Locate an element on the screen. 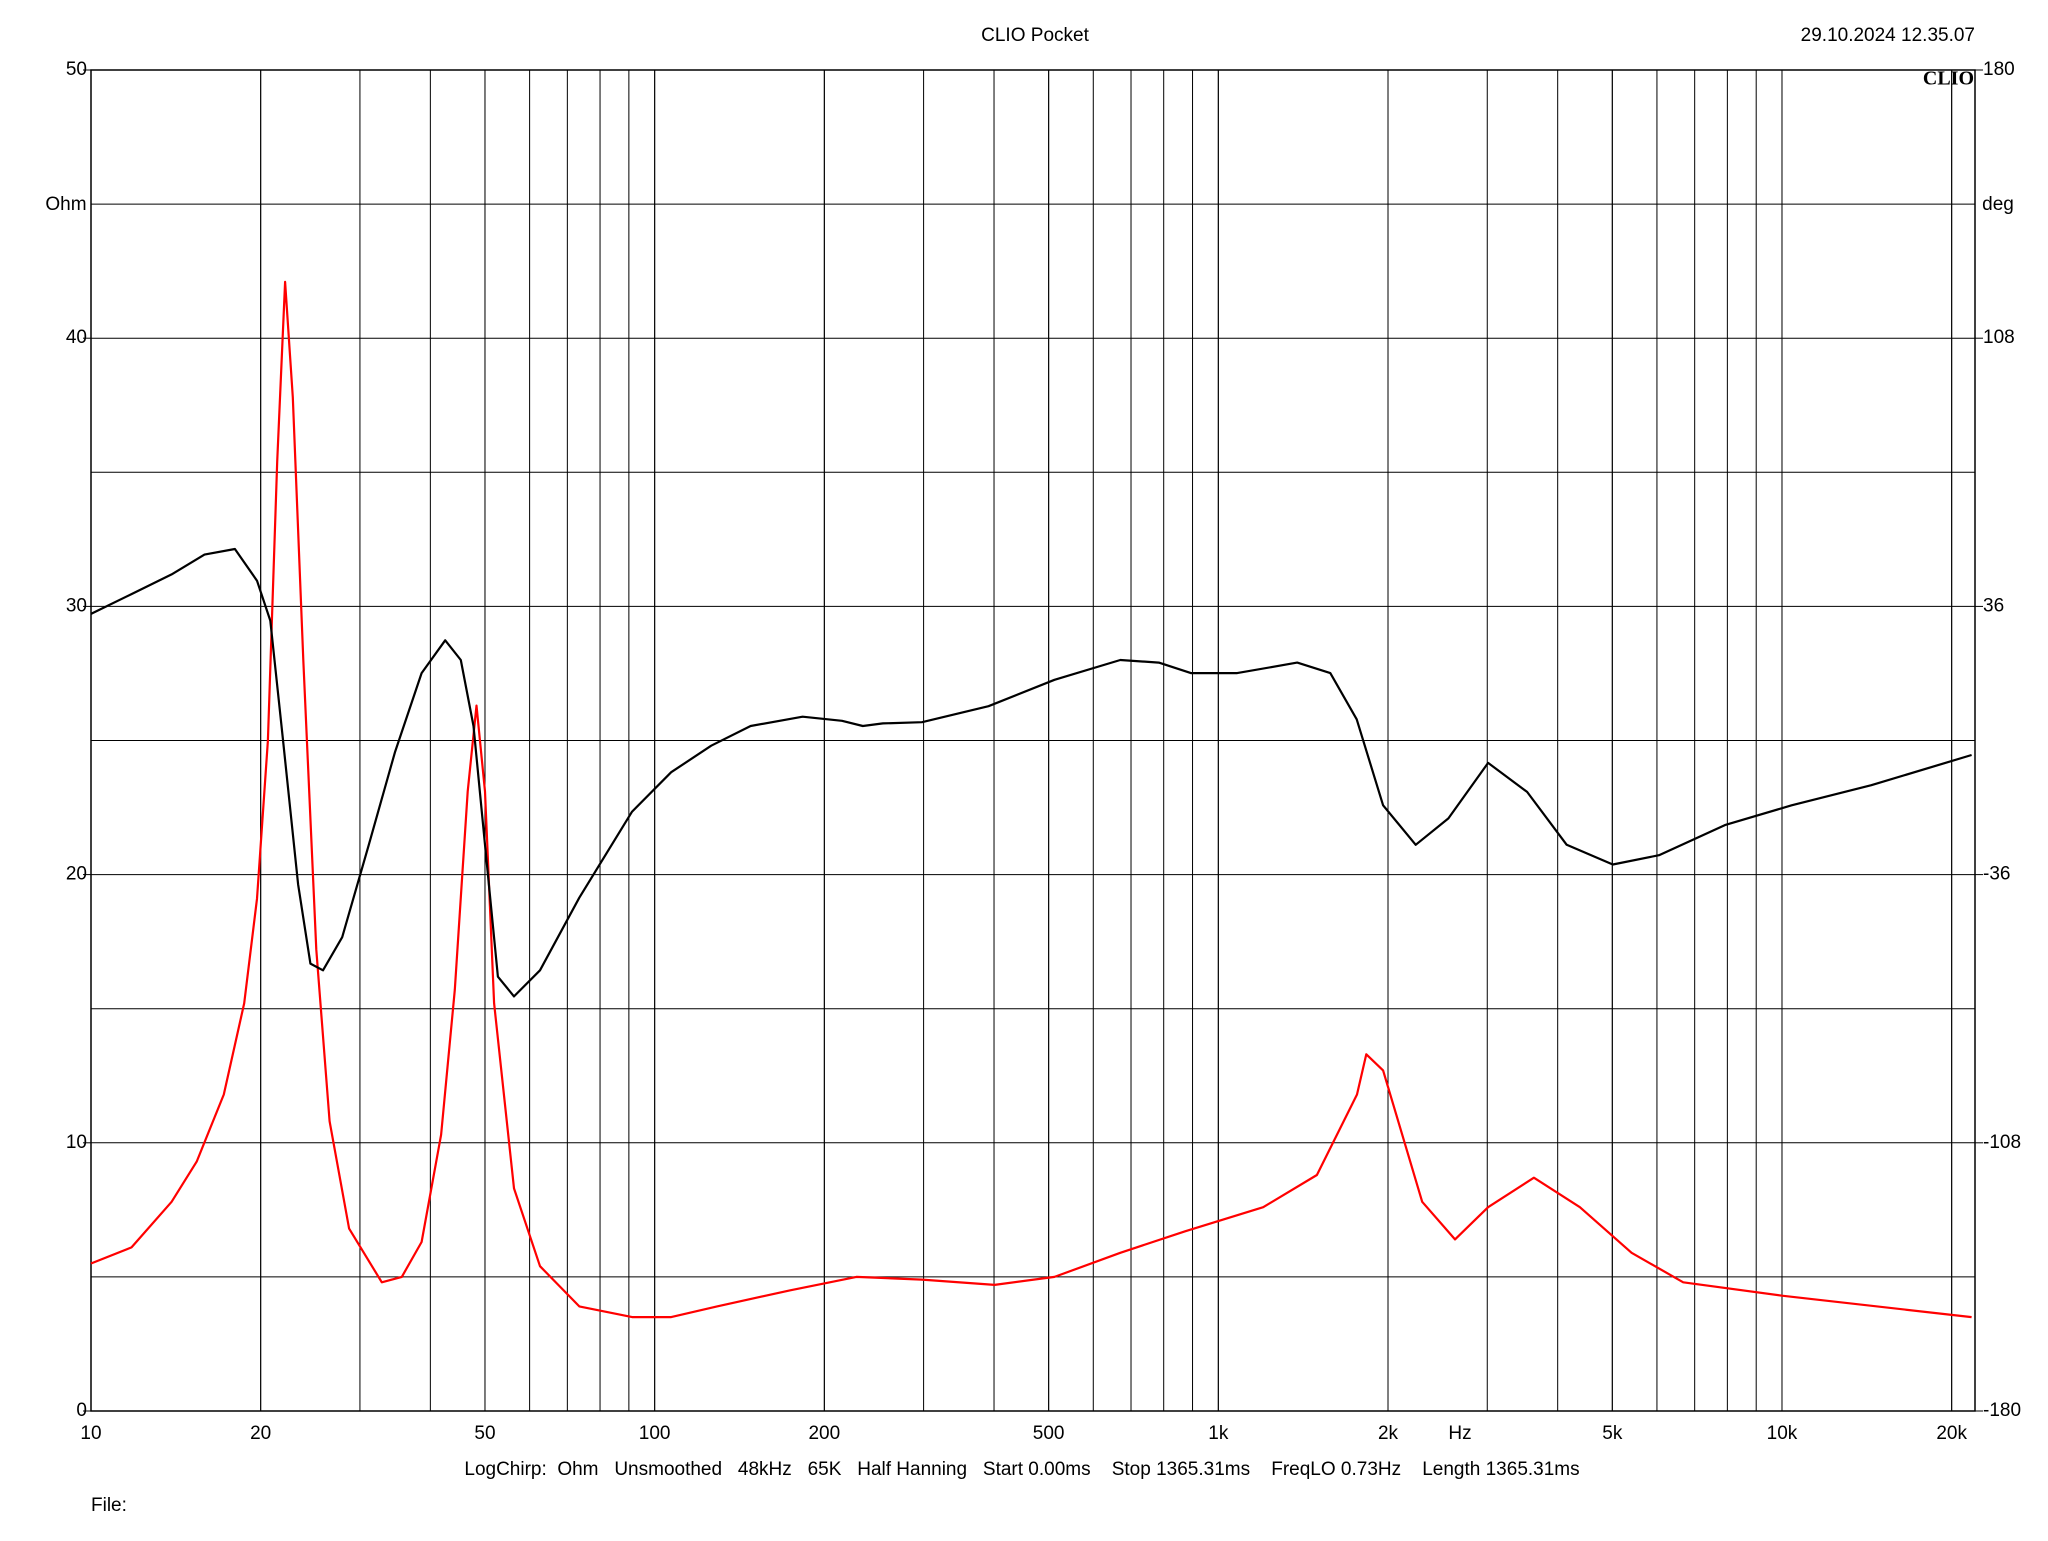  chart-title: CLIO Pocket is located at coordinates (1035, 35).